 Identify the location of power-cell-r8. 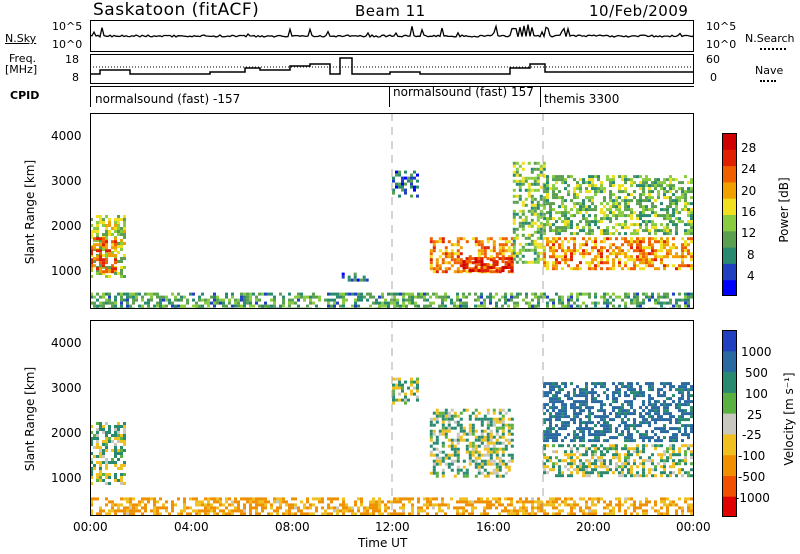
(402, 178).